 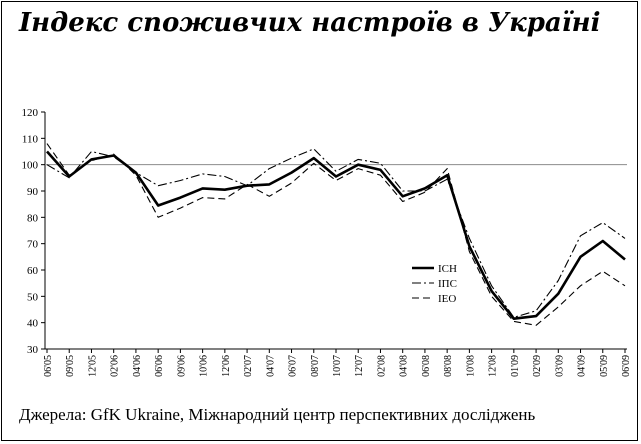 What do you see at coordinates (270, 366) in the screenshot?
I see `x-tick-label: 04'07` at bounding box center [270, 366].